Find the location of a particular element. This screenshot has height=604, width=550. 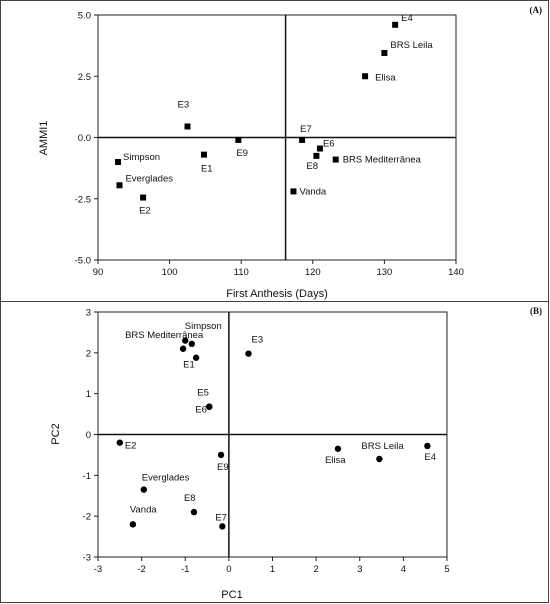

y-tick-label-a: -2.5 is located at coordinates (83, 199).